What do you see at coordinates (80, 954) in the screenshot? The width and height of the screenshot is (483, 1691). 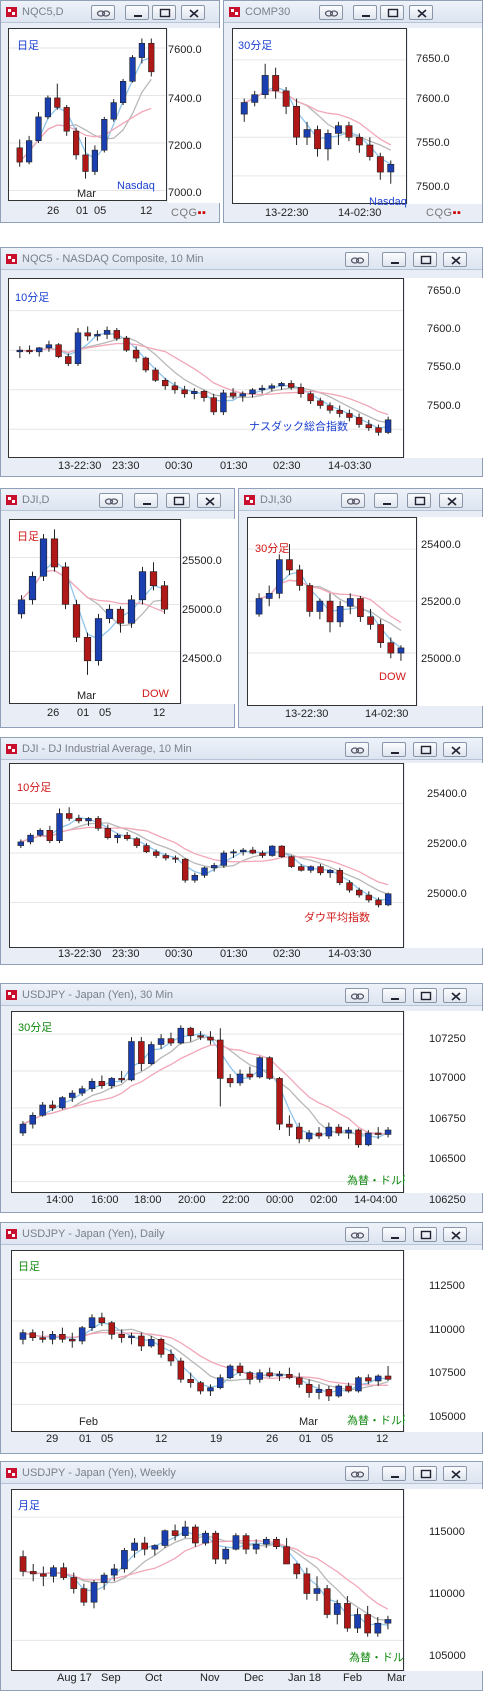 I see `time-axis-label: 13-22:30` at bounding box center [80, 954].